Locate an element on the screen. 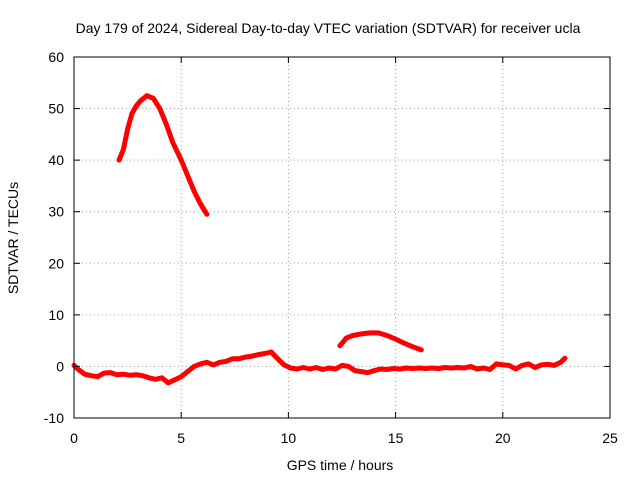 This screenshot has width=640, height=480. x-tick-label: 0 is located at coordinates (74, 438).